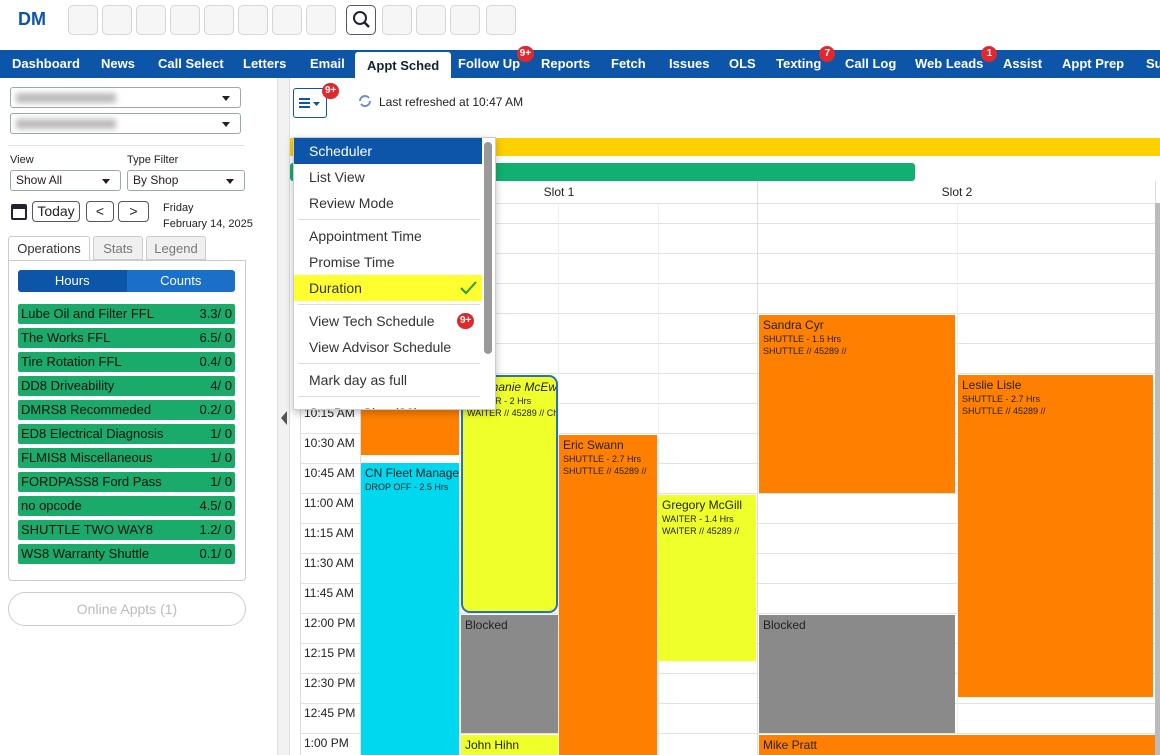  Describe the element at coordinates (265, 63) in the screenshot. I see `nav-tab: Letters` at that location.